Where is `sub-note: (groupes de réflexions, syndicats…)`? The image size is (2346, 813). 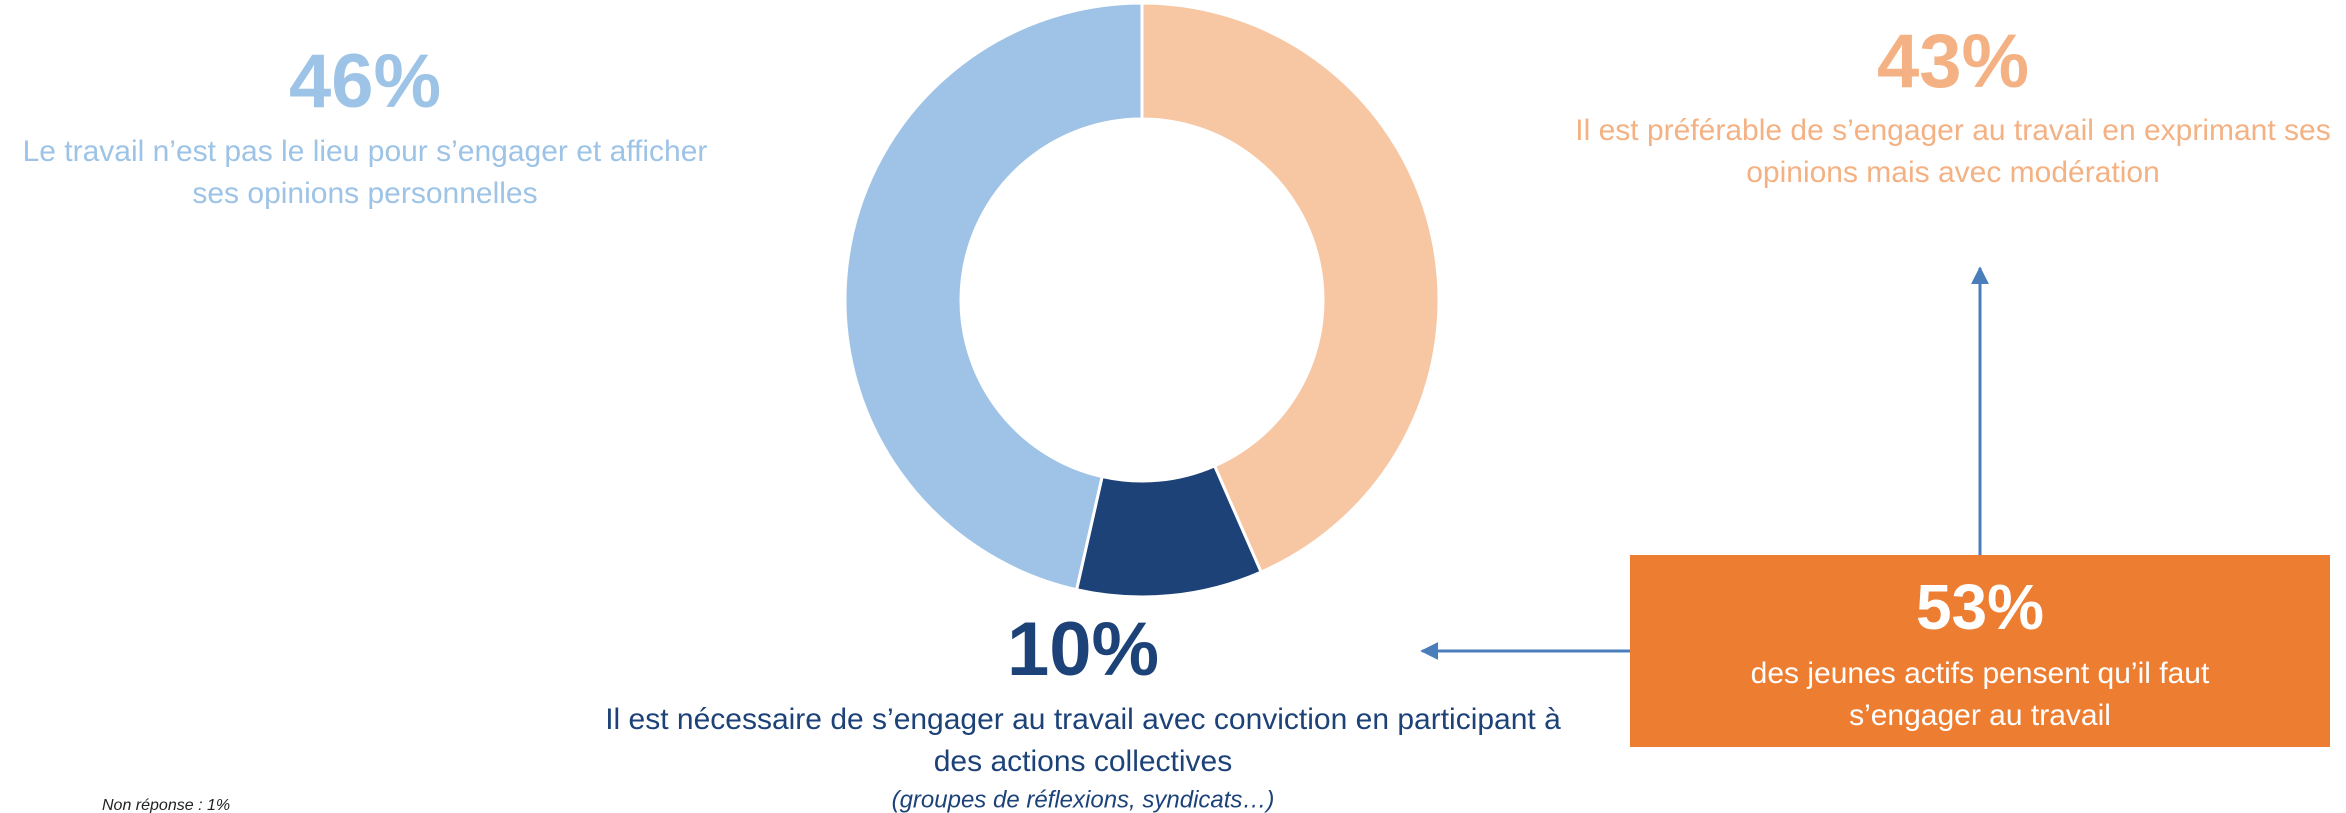 sub-note: (groupes de réflexions, syndicats…) is located at coordinates (1083, 799).